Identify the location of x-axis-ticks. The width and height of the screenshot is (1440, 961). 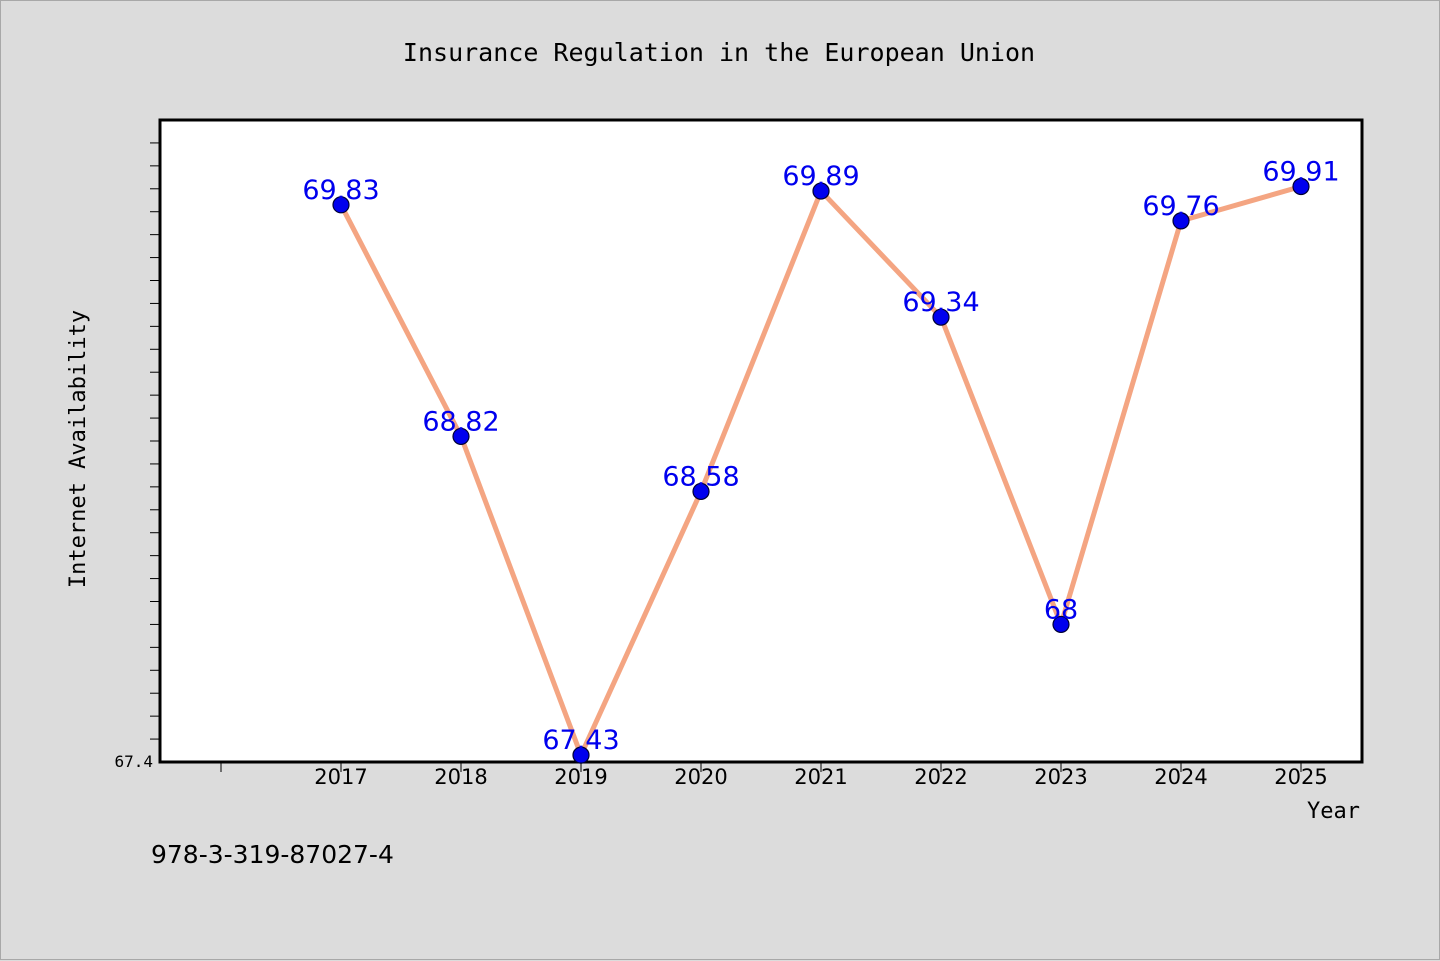
(761, 767).